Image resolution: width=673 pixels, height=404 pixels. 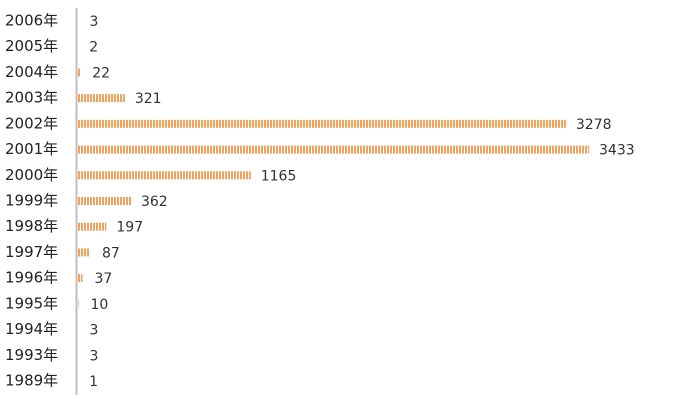 What do you see at coordinates (99, 305) in the screenshot?
I see `data-label: 10` at bounding box center [99, 305].